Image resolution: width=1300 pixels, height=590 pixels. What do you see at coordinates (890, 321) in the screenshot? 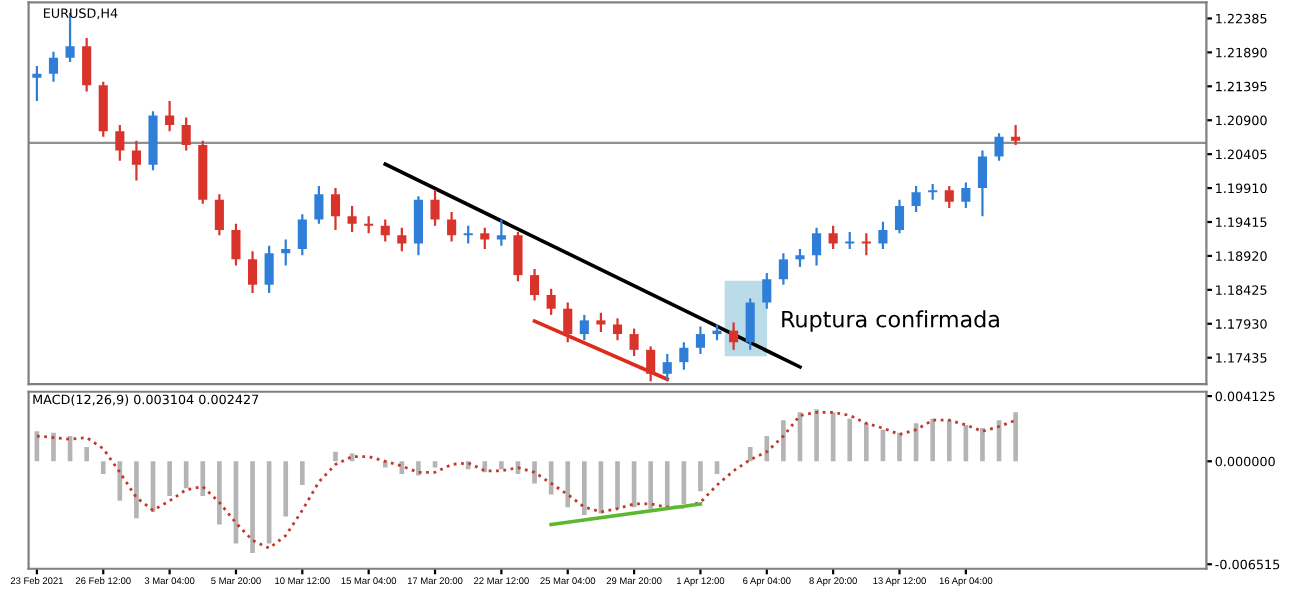
I see `annotation: Ruptura confirmada` at bounding box center [890, 321].